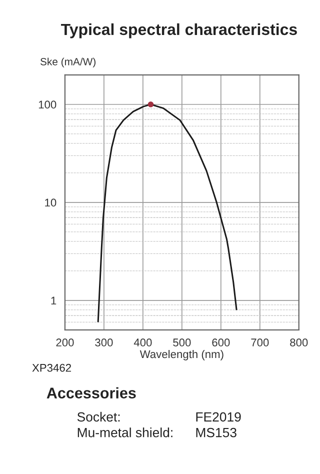 The image size is (320, 474). I want to click on text: Accessories, so click(91, 392).